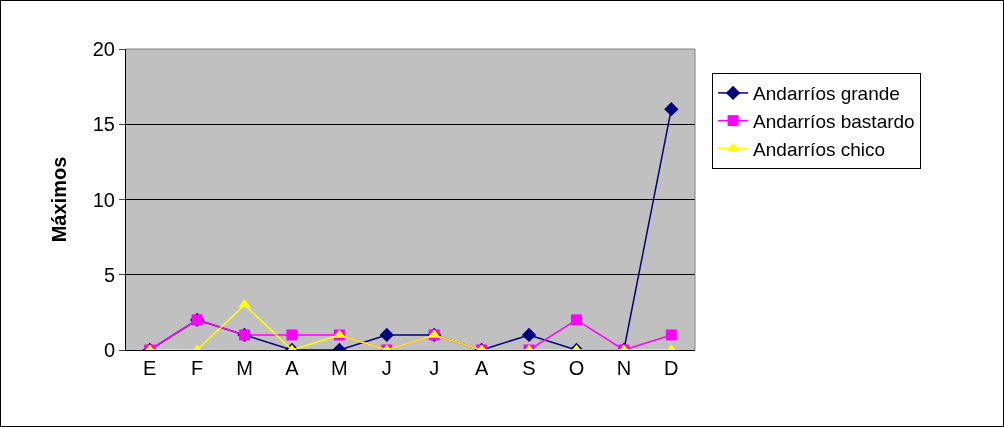 This screenshot has height=427, width=1004. I want to click on y-tick-label: 20, so click(103, 49).